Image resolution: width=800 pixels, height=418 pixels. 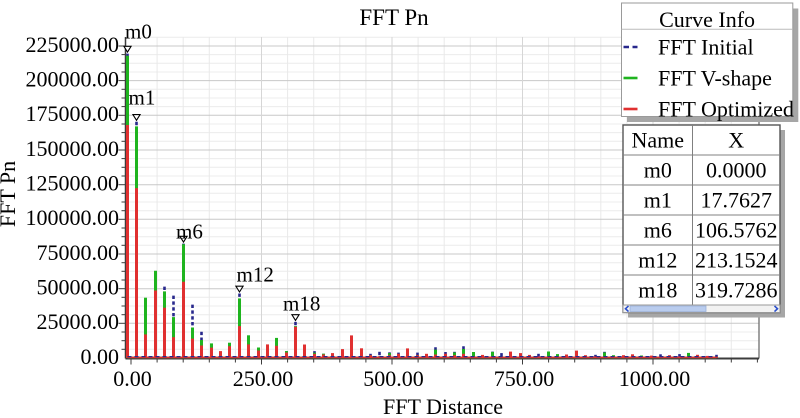 I want to click on svg-text: FFT Optimized, so click(x=726, y=109).